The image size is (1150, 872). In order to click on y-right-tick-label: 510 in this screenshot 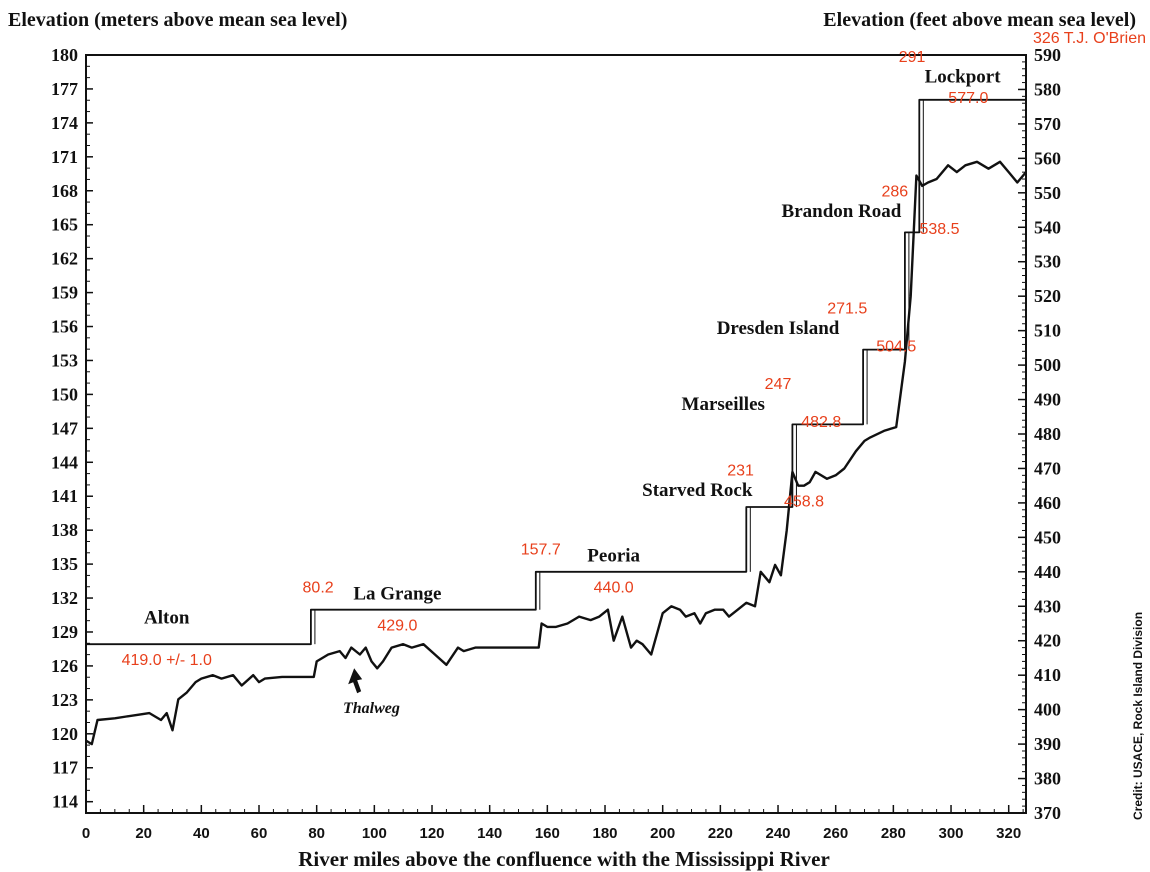, I will do `click(1047, 331)`.